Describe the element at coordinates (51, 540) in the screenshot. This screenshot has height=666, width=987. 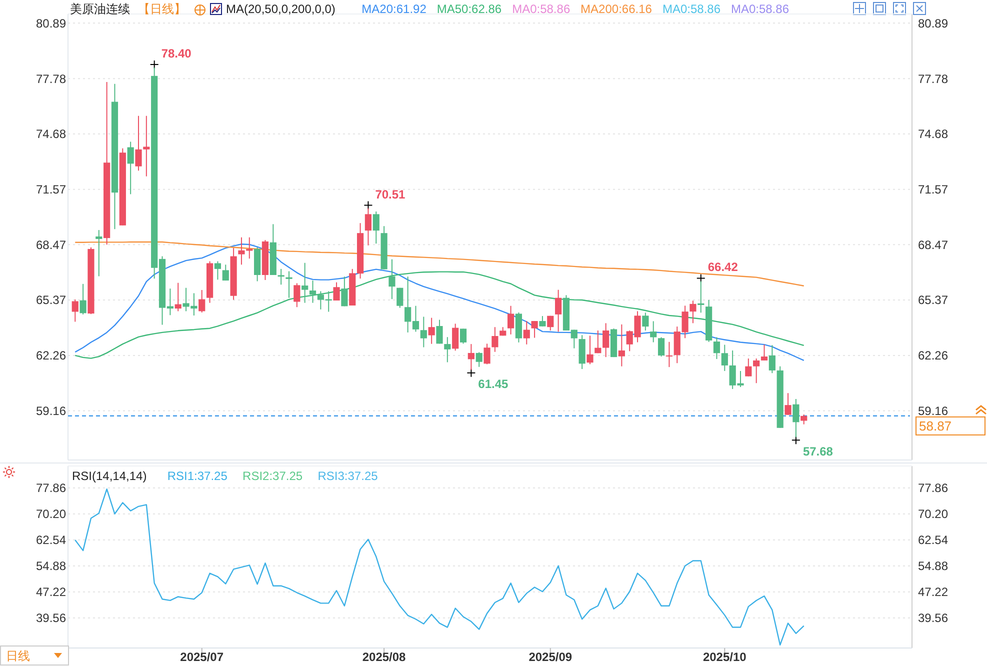
I see `y-tick-label: 62.54` at that location.